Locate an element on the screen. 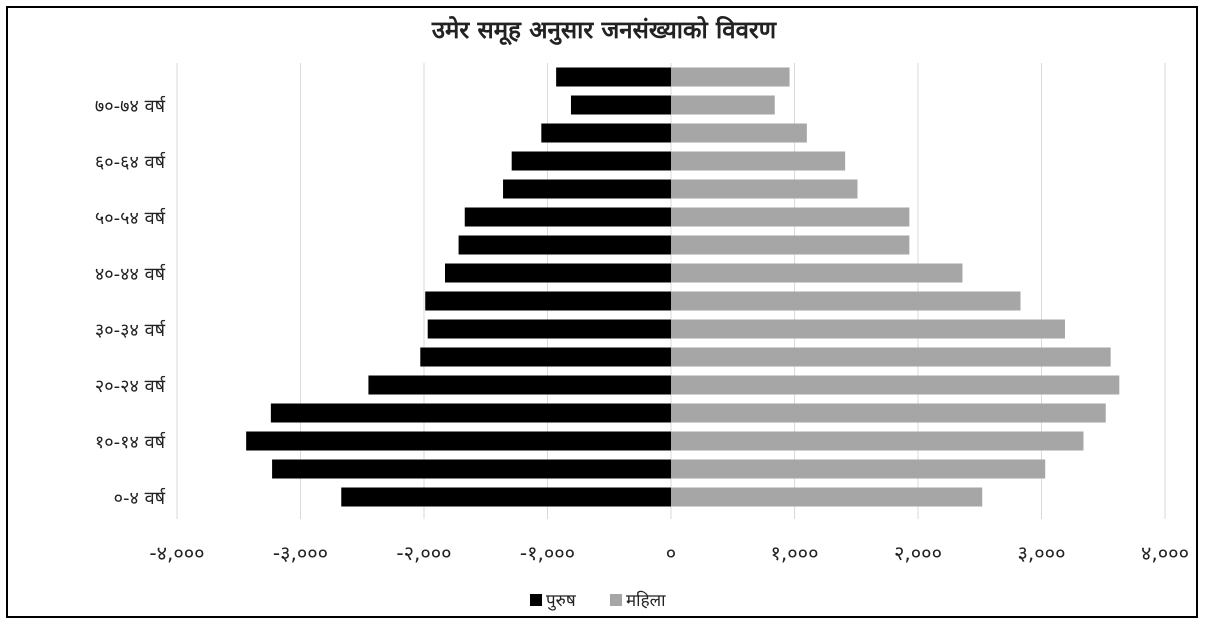 This screenshot has height=628, width=1208. chart-title: उमेर समूह अनुसार जनसंख्याको विवरण is located at coordinates (604, 31).